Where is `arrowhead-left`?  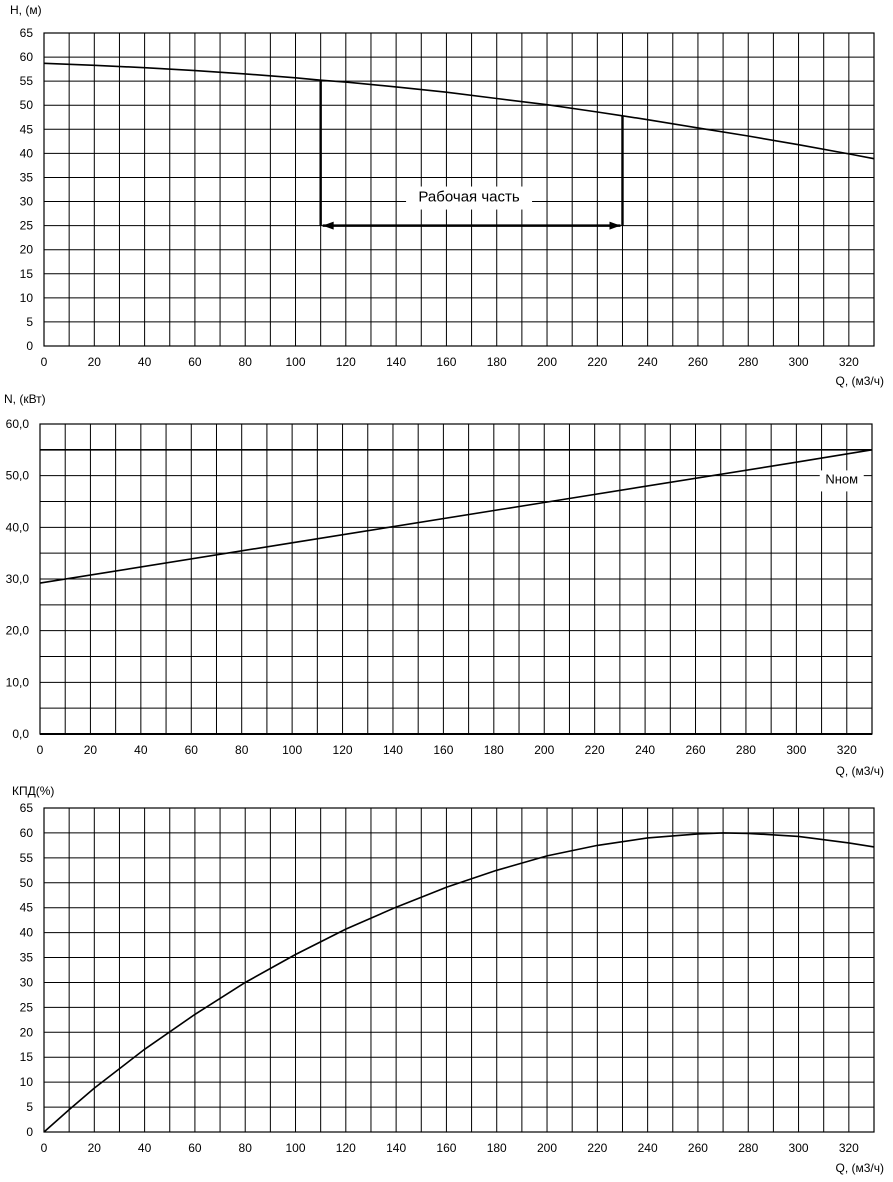
arrowhead-left is located at coordinates (328, 225).